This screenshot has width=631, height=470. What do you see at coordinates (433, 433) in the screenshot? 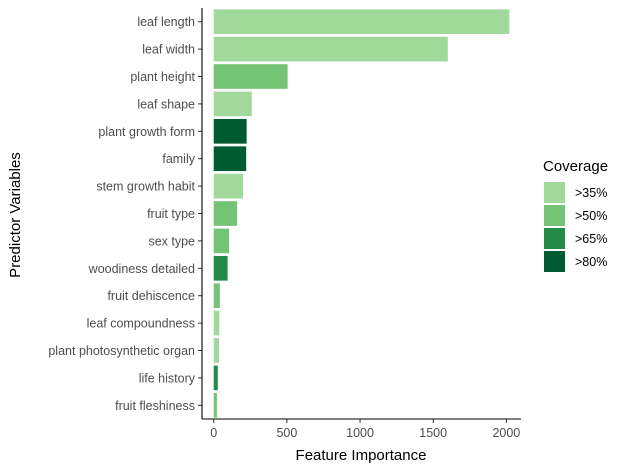
I see `x-tick-label: 1500` at bounding box center [433, 433].